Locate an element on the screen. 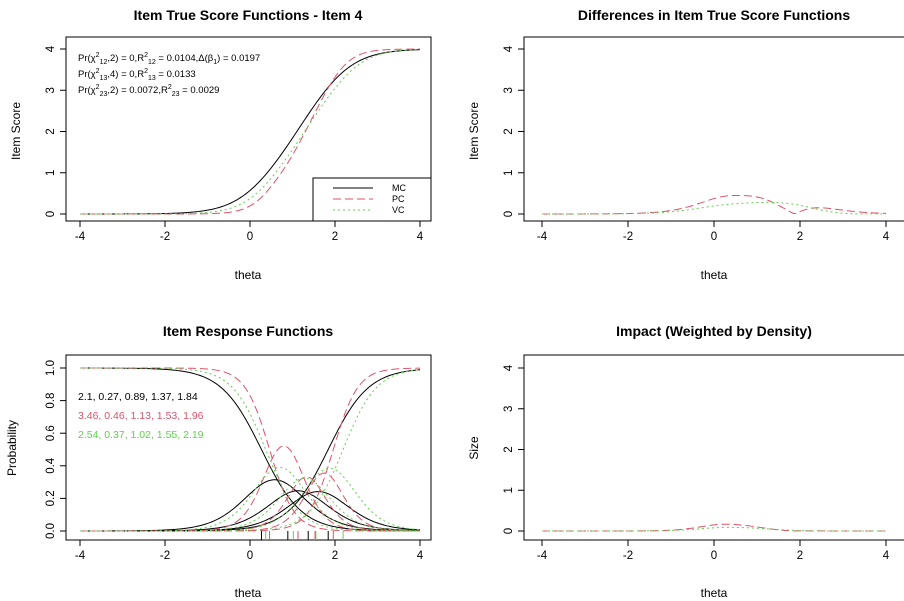 This screenshot has width=904, height=601. y-axis-label: Size is located at coordinates (474, 448).